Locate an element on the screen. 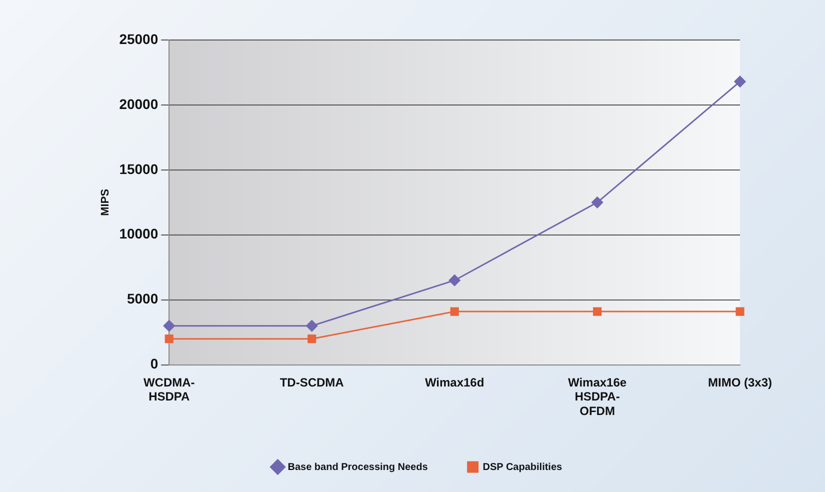 Image resolution: width=825 pixels, height=492 pixels. y-tick-label: 5000 is located at coordinates (142, 298).